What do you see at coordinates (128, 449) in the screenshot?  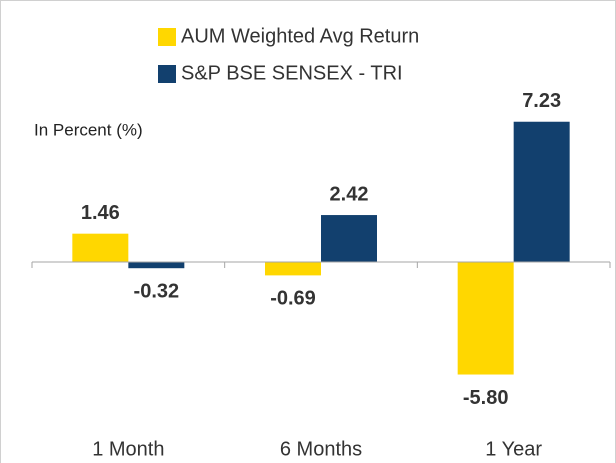 I see `x-tick-label: 1 Month` at bounding box center [128, 449].